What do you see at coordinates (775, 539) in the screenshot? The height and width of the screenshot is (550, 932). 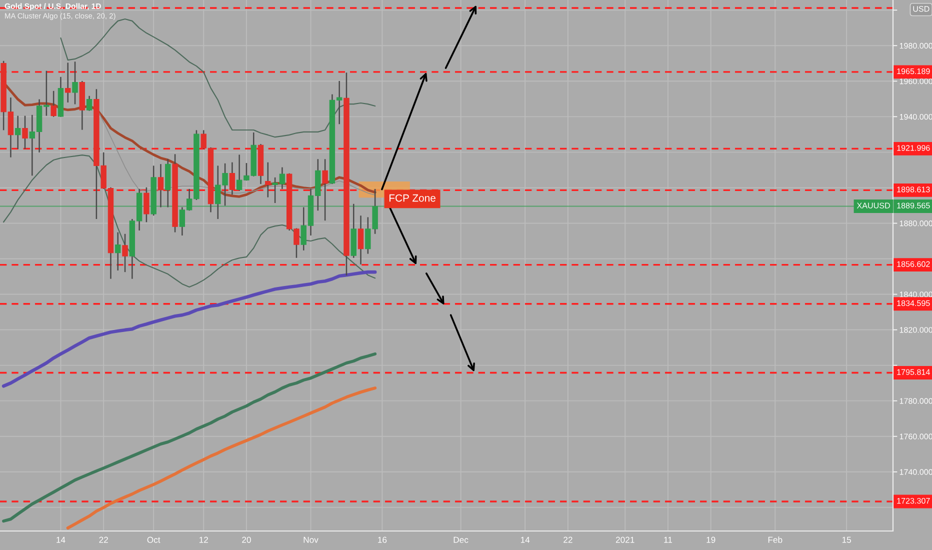 I see `x-tick-label: Feb` at bounding box center [775, 539].